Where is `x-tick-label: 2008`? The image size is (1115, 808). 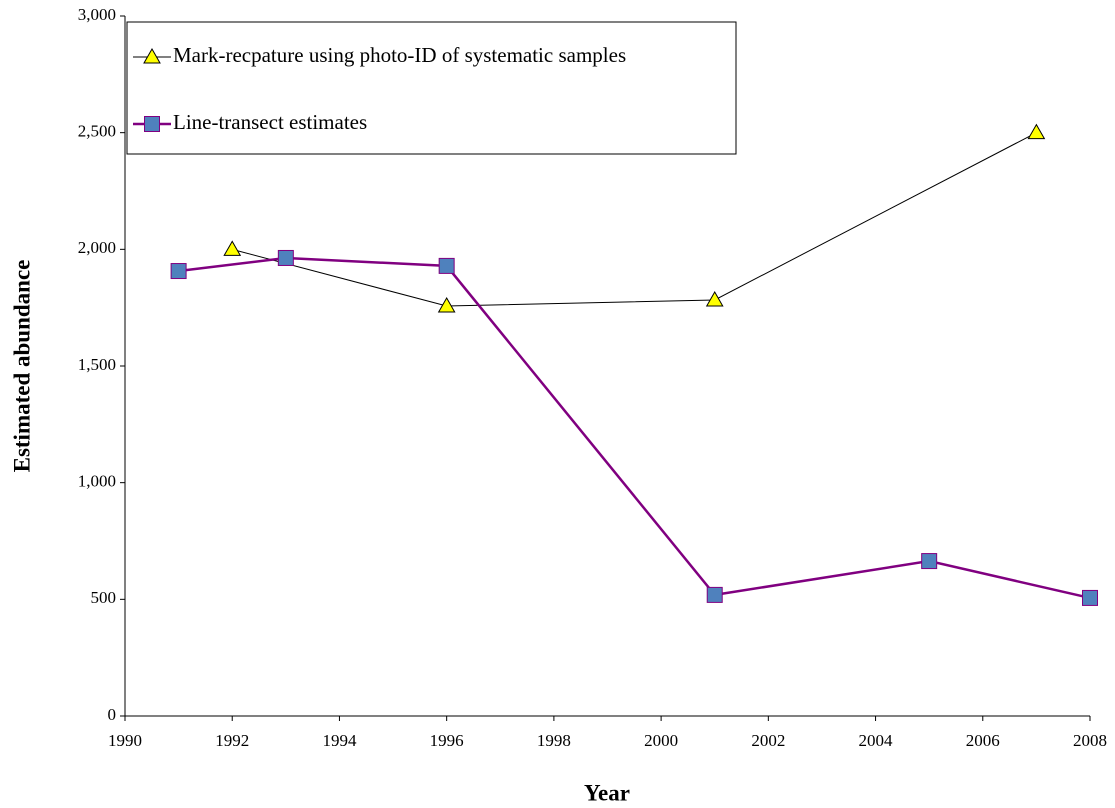 x-tick-label: 2008 is located at coordinates (1090, 740).